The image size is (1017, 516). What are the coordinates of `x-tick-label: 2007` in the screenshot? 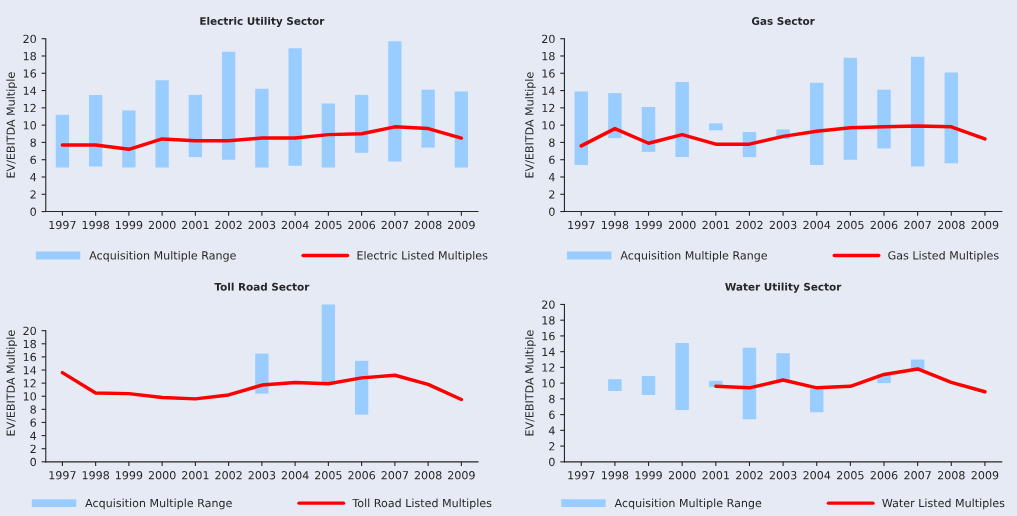 It's located at (395, 225).